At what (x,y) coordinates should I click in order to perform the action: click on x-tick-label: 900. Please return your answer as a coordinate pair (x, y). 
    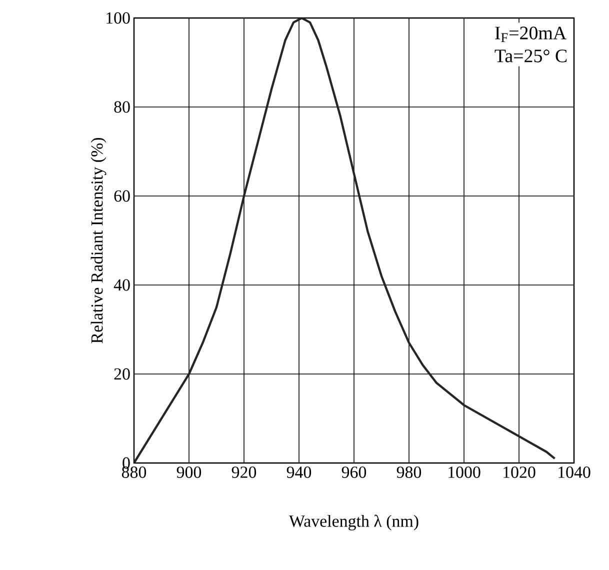
    Looking at the image, I should click on (189, 472).